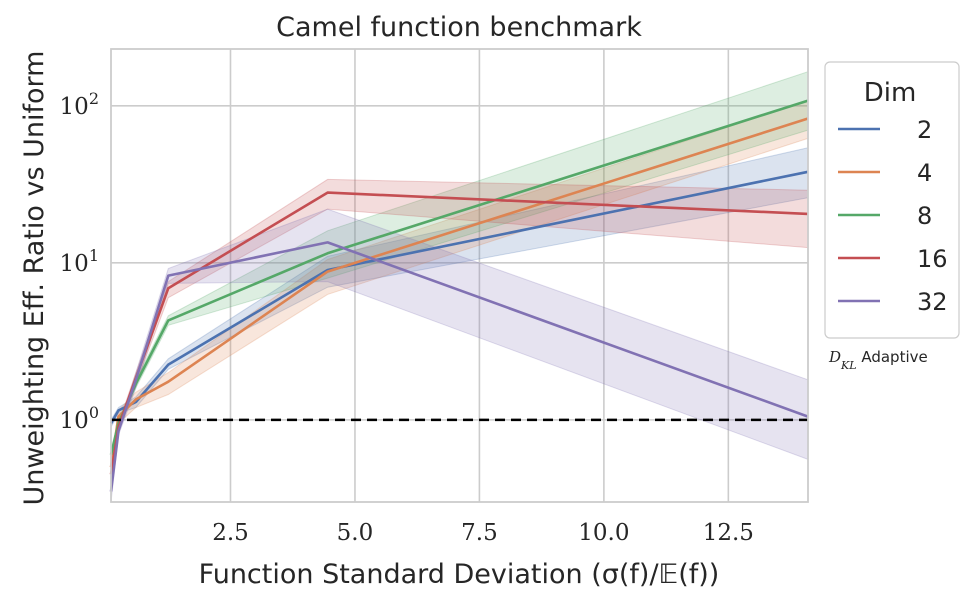 This screenshot has height=604, width=975. I want to click on annotation-math: D, so click(834, 357).